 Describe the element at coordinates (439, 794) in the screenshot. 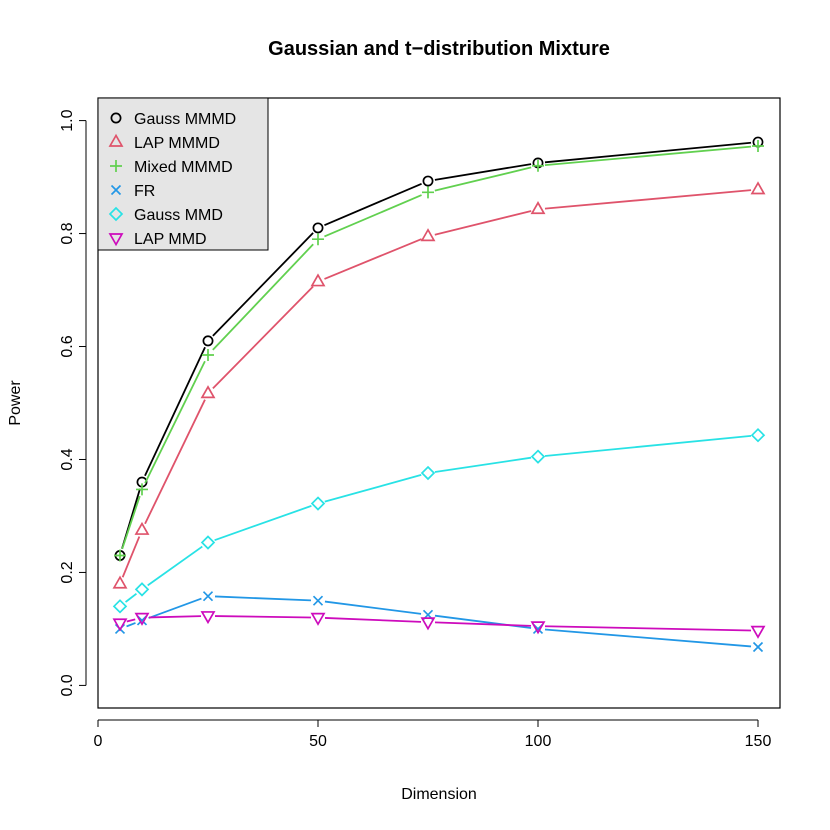

I see `x-axis-label: Dimension` at that location.